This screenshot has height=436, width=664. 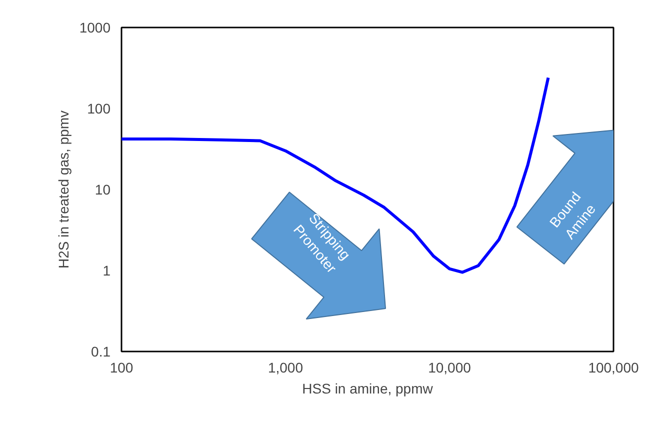 What do you see at coordinates (122, 368) in the screenshot?
I see `x-tick-label: 100` at bounding box center [122, 368].